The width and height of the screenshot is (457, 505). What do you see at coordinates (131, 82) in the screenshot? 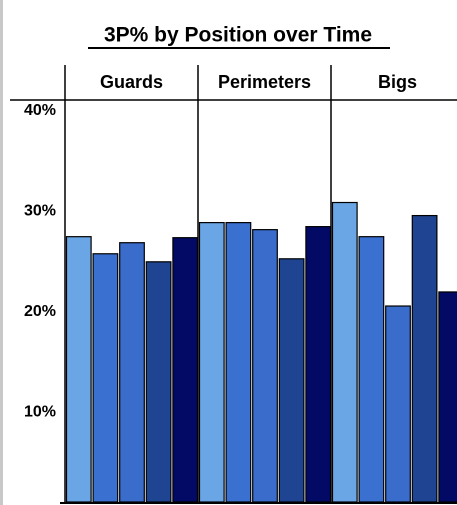
I see `strip-label: Guards` at bounding box center [131, 82].